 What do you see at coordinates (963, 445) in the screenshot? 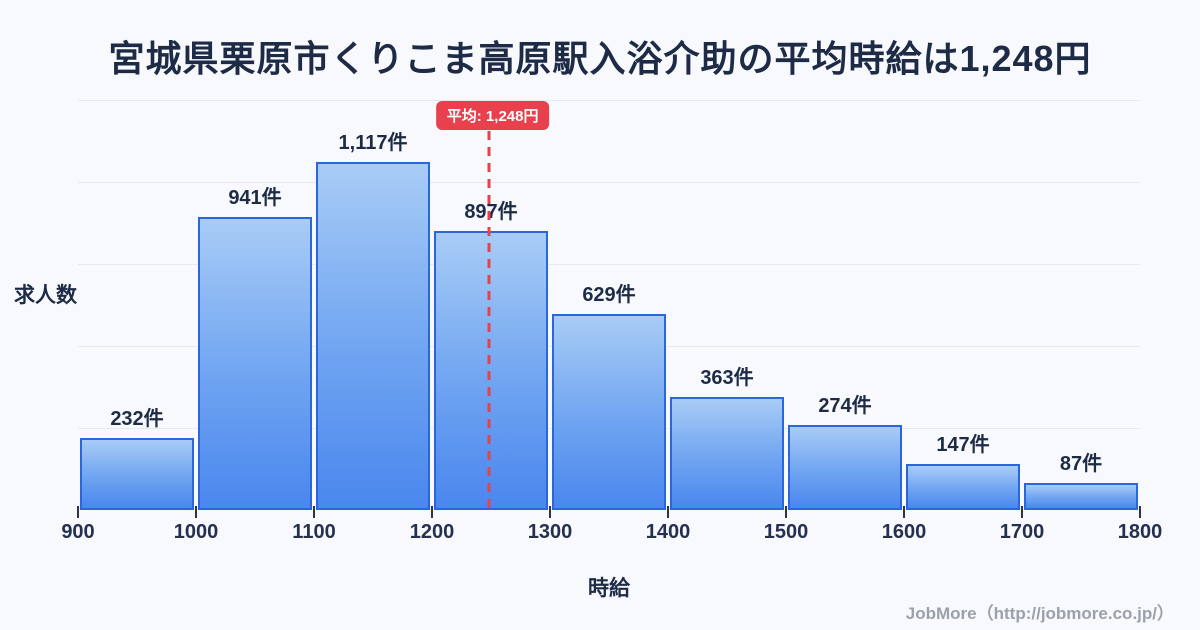
I see `bar-value-label: 147件` at bounding box center [963, 445].